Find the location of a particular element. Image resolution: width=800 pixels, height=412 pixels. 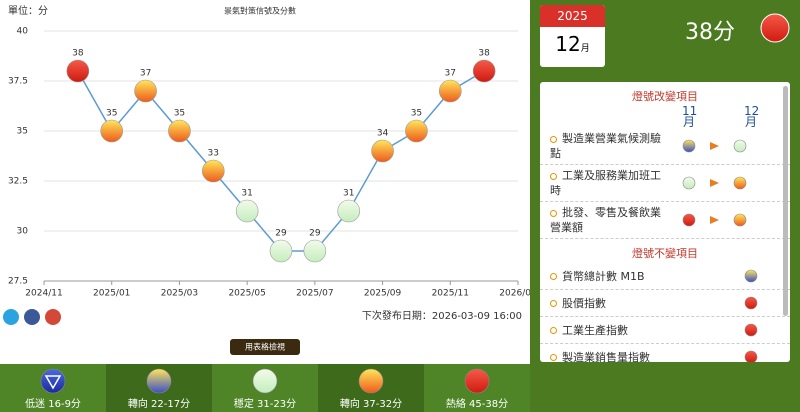

legend-cell: 低迷 16-9分 is located at coordinates (53, 388).